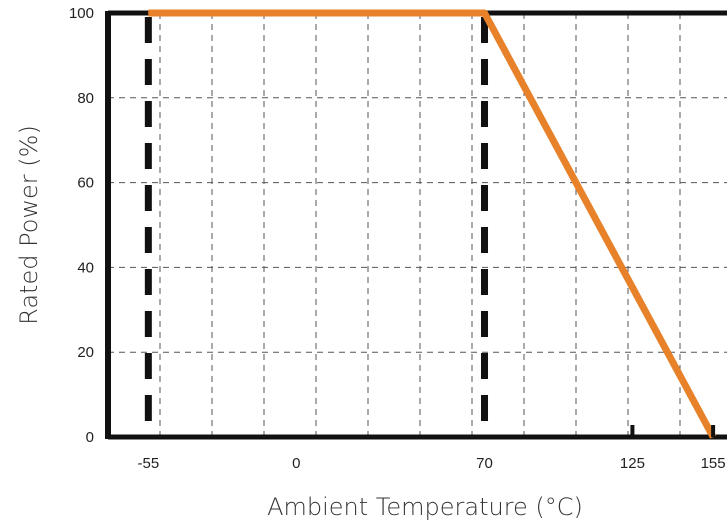 The height and width of the screenshot is (526, 727). Describe the element at coordinates (90, 437) in the screenshot. I see `y-tick-label: 0` at that location.